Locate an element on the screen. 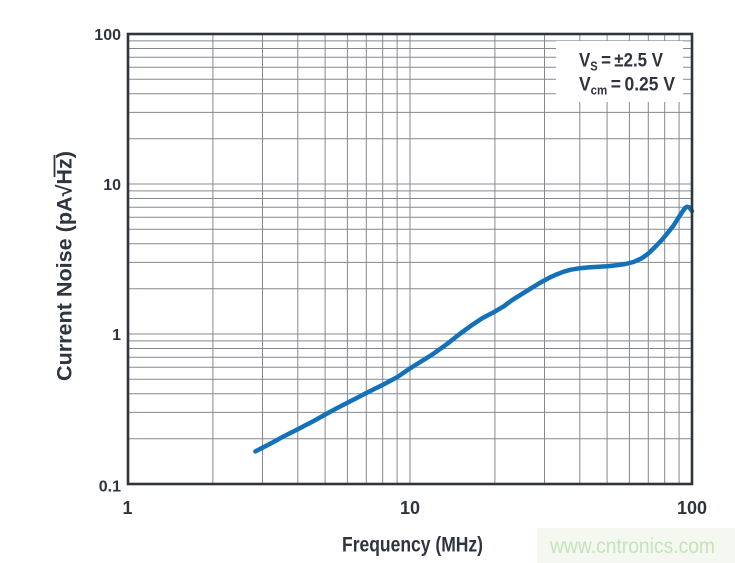 The width and height of the screenshot is (735, 563). svg-text: Frequency (MHz) is located at coordinates (412, 545).